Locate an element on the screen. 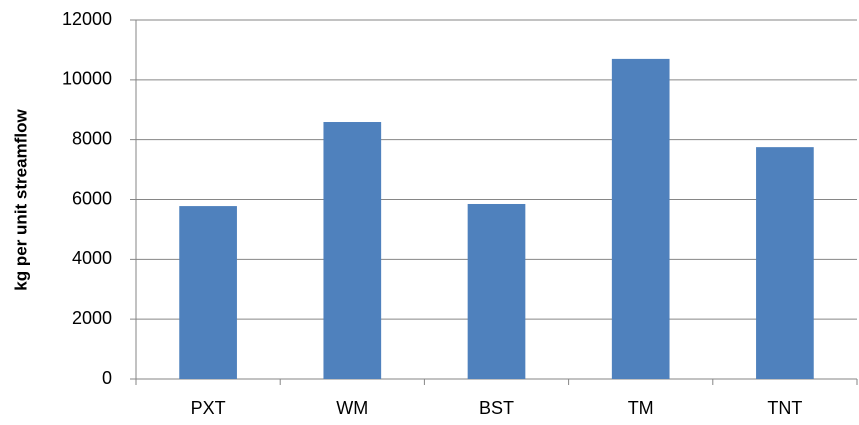  y-tick-label: 6000 is located at coordinates (92, 198).